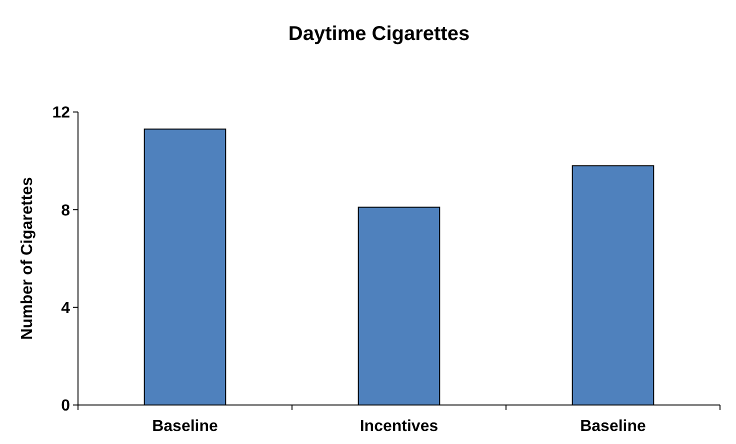 The height and width of the screenshot is (444, 736). Describe the element at coordinates (379, 34) in the screenshot. I see `chart-title: Daytime Cigarettes` at that location.